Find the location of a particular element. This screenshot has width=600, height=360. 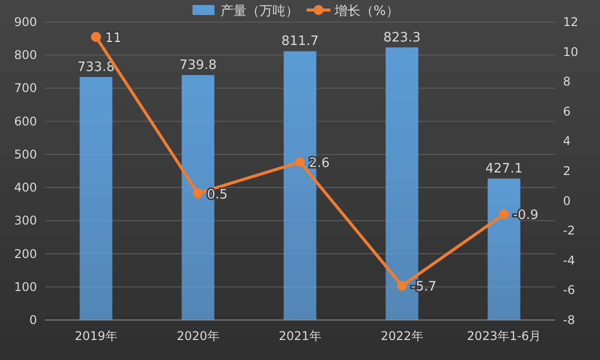

y2-tick-label: -2 is located at coordinates (569, 231).